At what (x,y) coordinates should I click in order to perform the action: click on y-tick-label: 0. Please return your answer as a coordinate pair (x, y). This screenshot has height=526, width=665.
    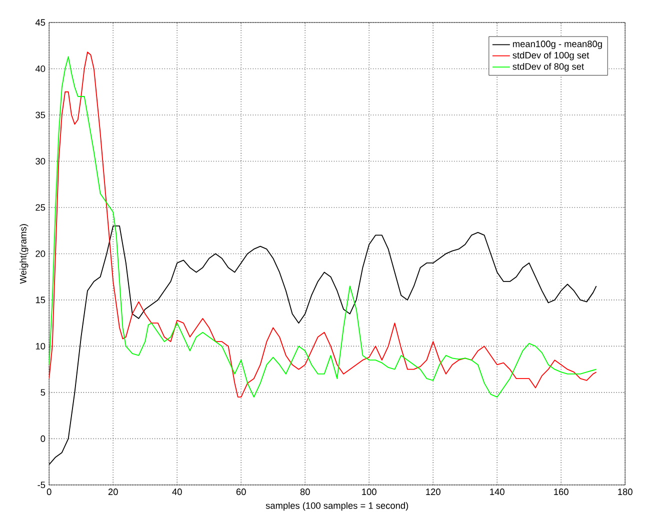
    Looking at the image, I should click on (43, 438).